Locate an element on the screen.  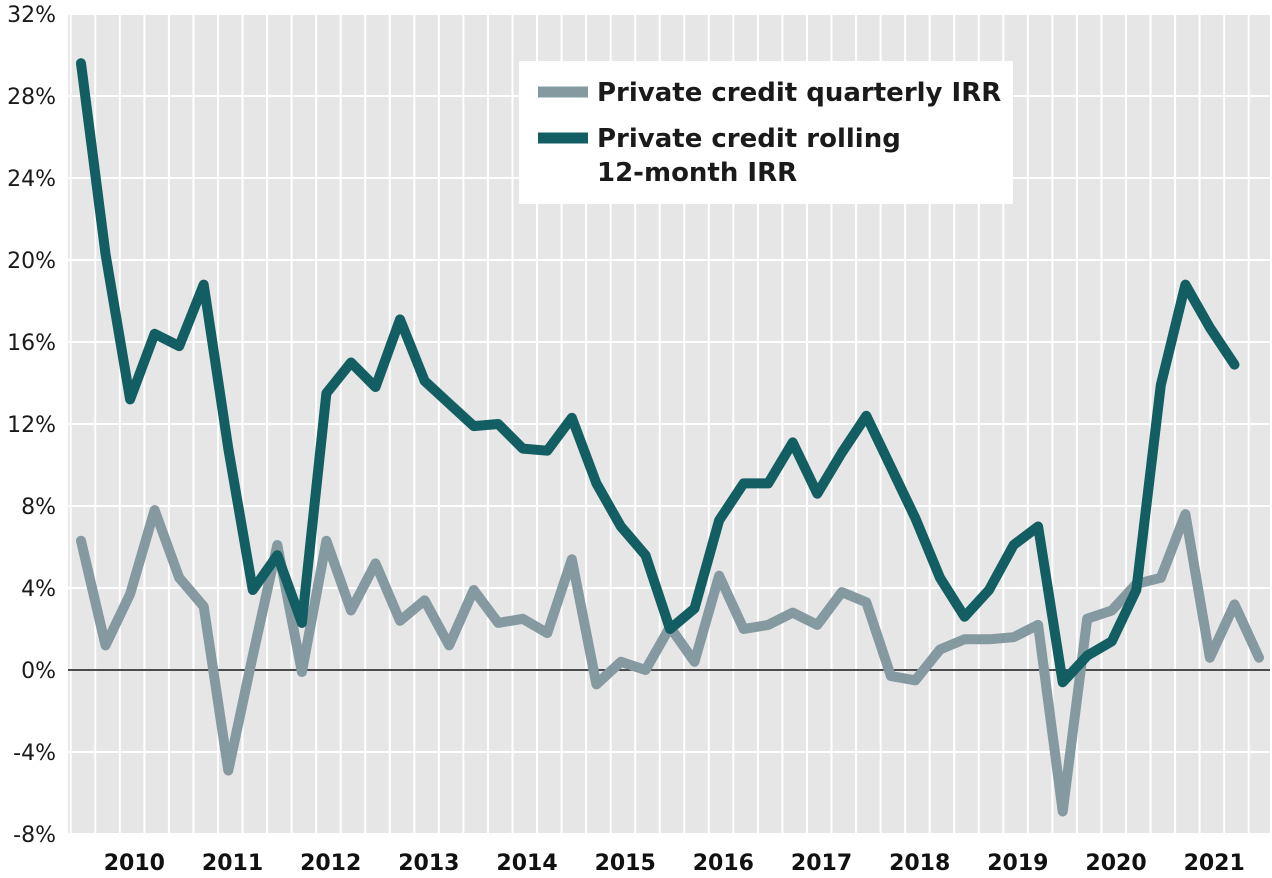
y-tick-label: 16% is located at coordinates (31, 343).